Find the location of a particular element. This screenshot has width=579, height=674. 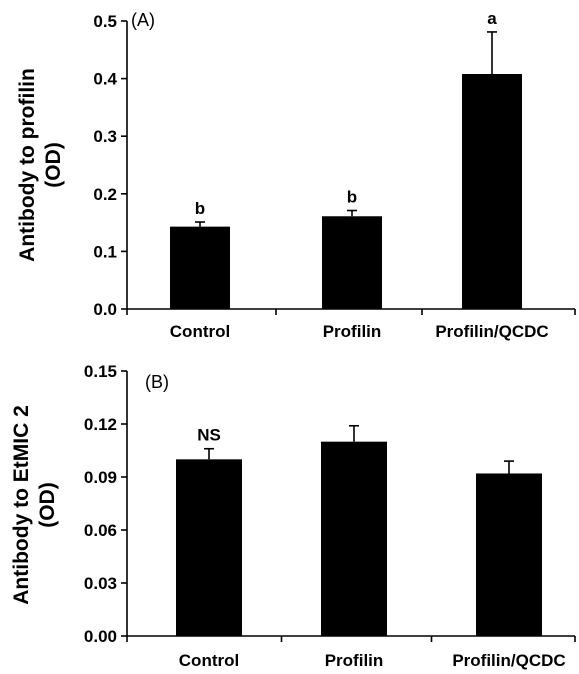

y-tick-label: 0.12 is located at coordinates (100, 424).